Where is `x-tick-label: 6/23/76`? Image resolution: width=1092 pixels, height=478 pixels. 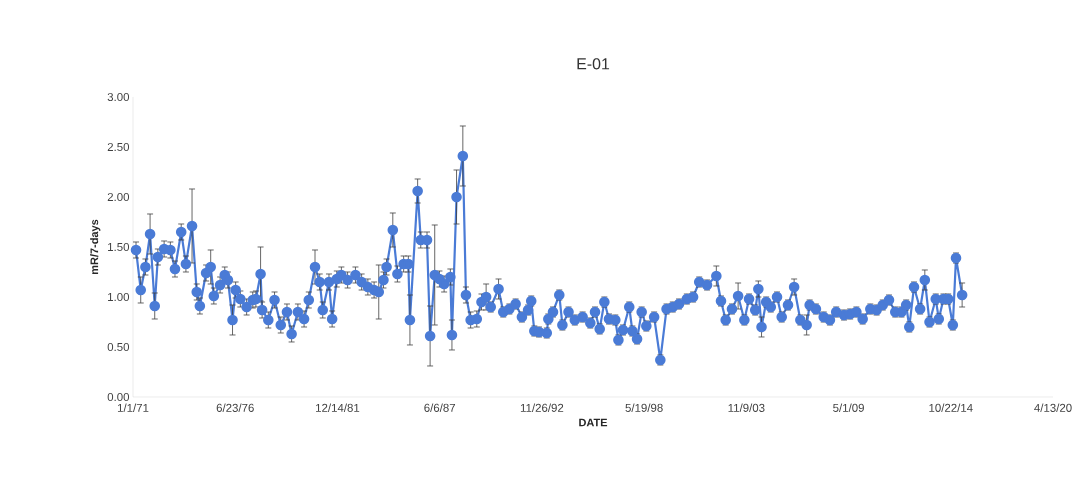
x-tick-label: 6/23/76 is located at coordinates (235, 407).